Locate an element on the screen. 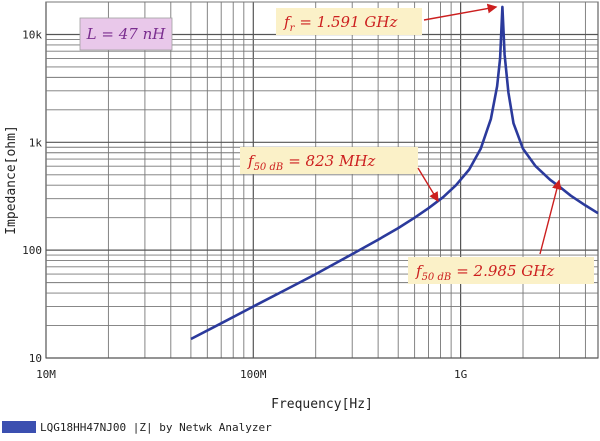  inductance-label: L = 47 nH is located at coordinates (126, 34).